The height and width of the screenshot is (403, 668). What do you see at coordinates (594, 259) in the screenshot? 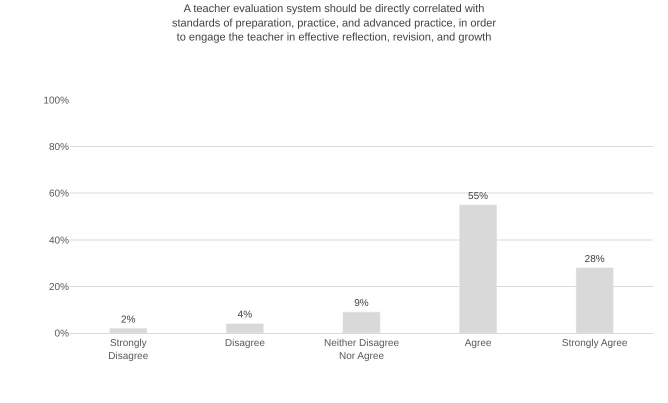
I see `data-label: 28%` at bounding box center [594, 259].